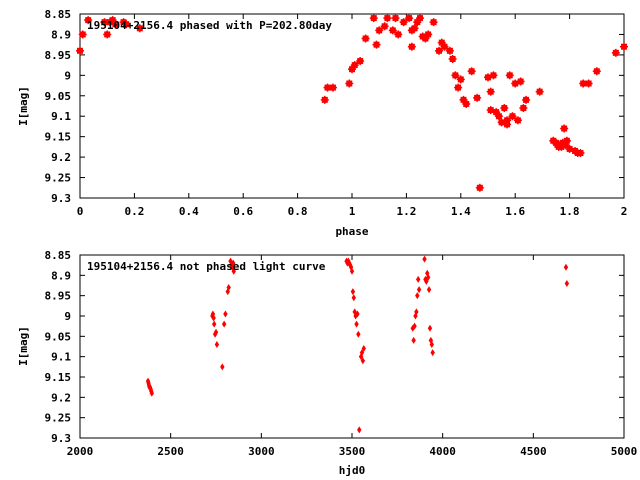 The height and width of the screenshot is (480, 640). I want to click on x-tick-label: 2, so click(624, 211).